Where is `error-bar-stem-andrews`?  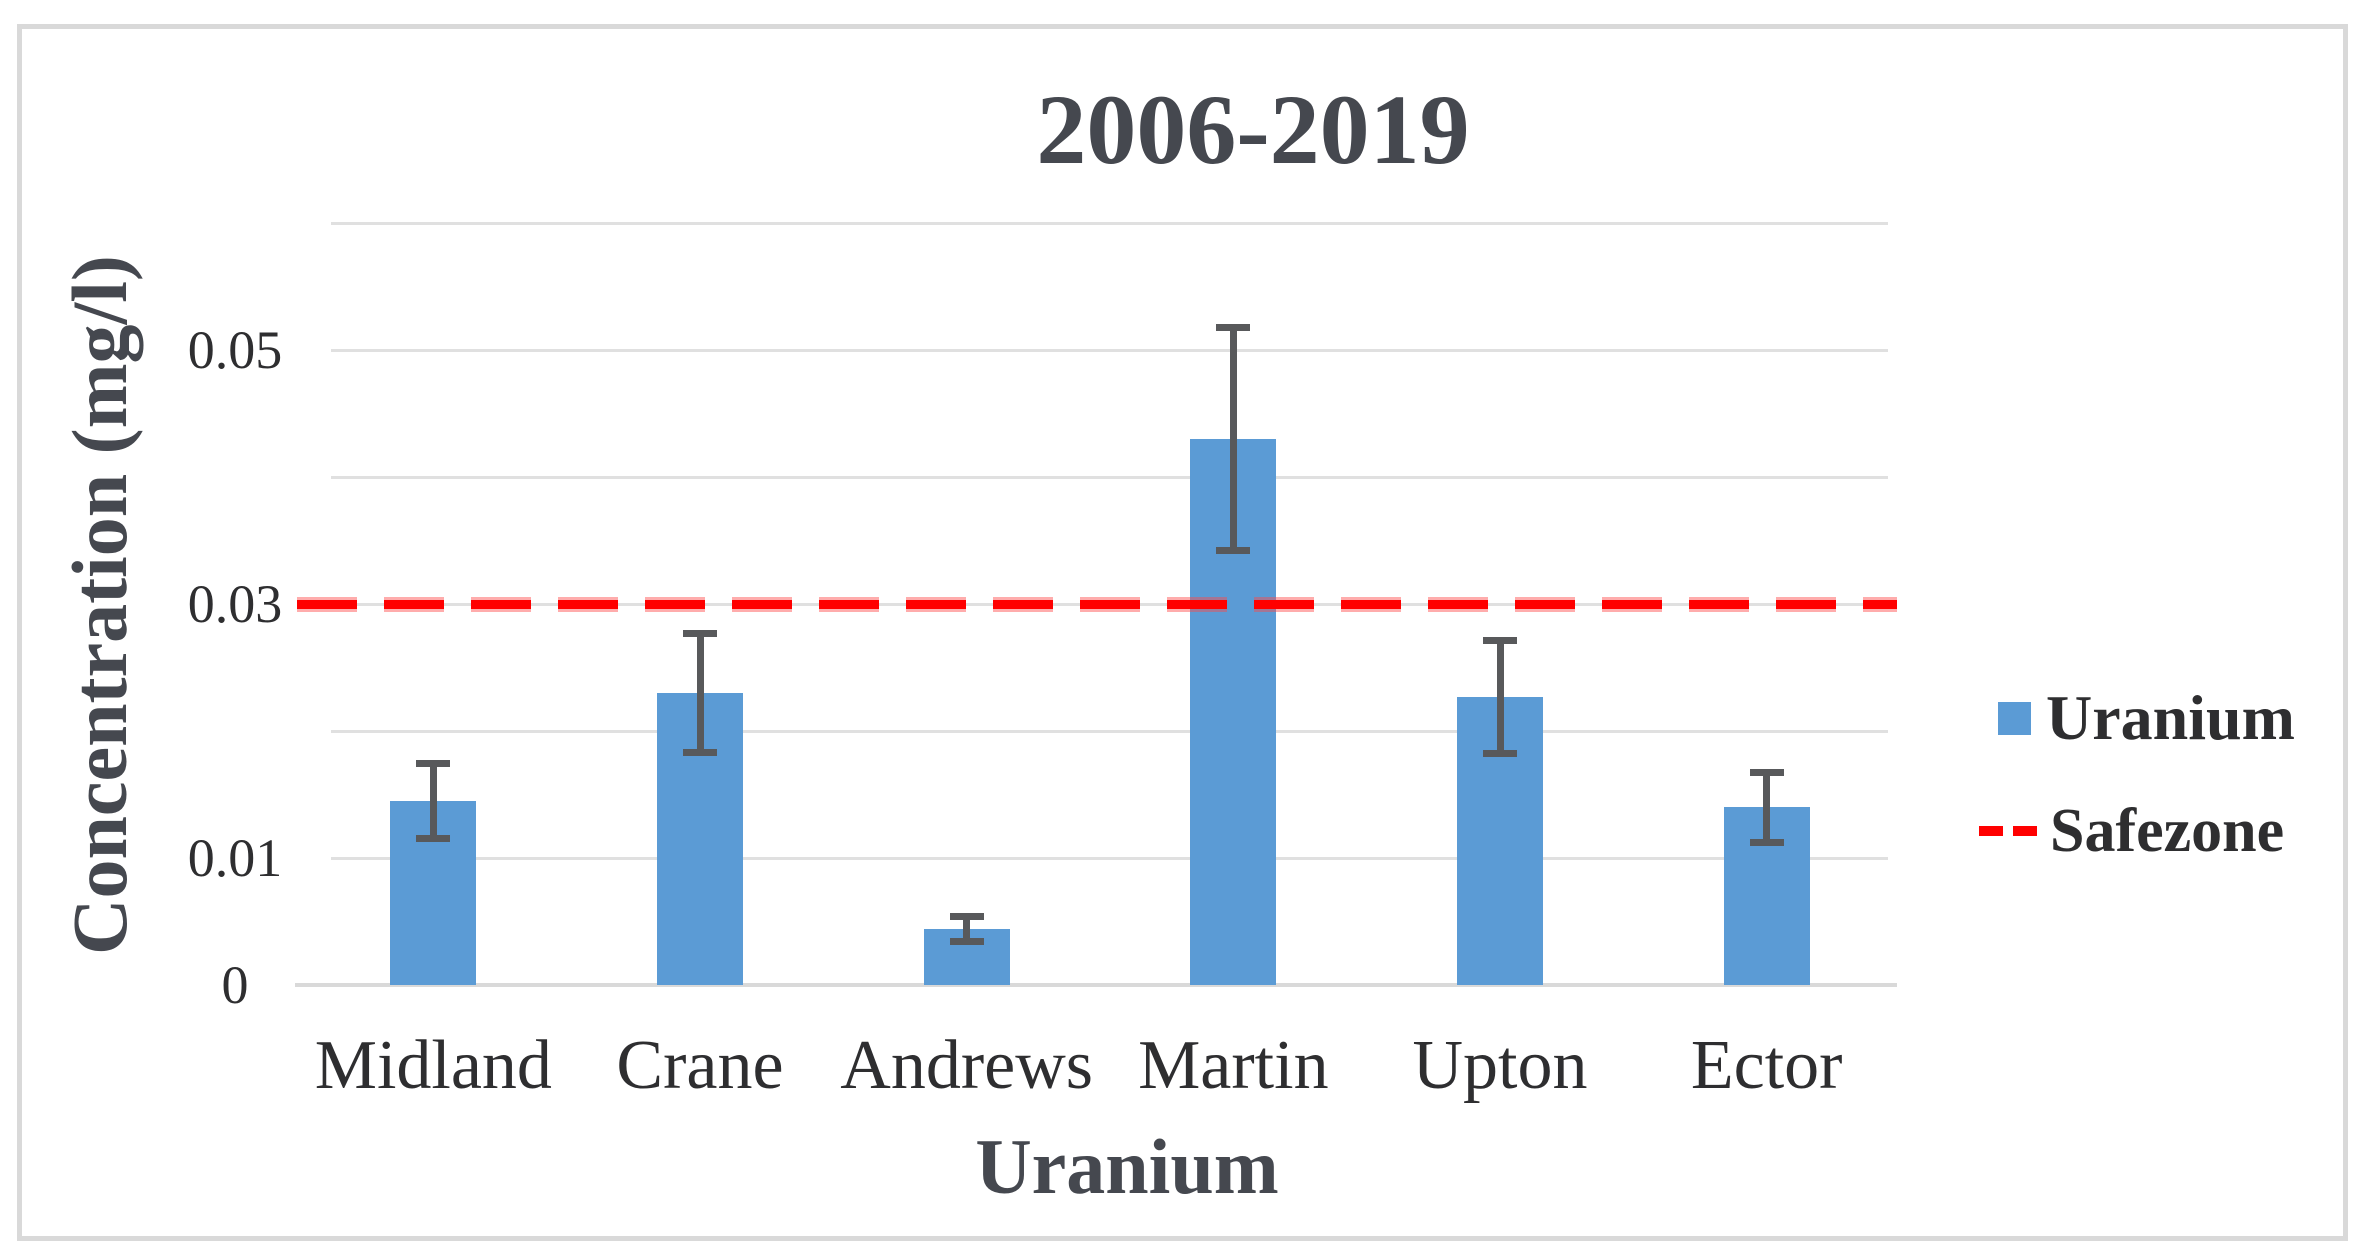
error-bar-stem-andrews is located at coordinates (967, 929).